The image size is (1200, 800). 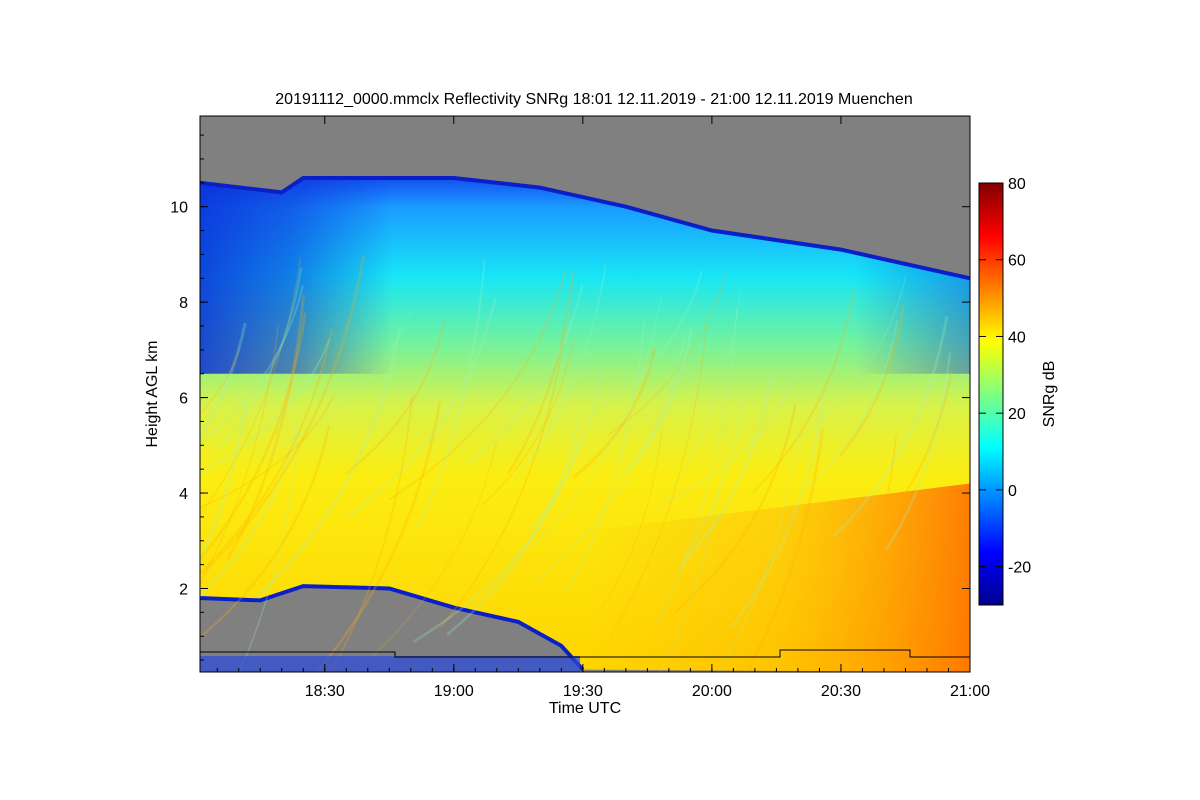 I want to click on y-axis-label: Height AGL km, so click(x=152, y=393).